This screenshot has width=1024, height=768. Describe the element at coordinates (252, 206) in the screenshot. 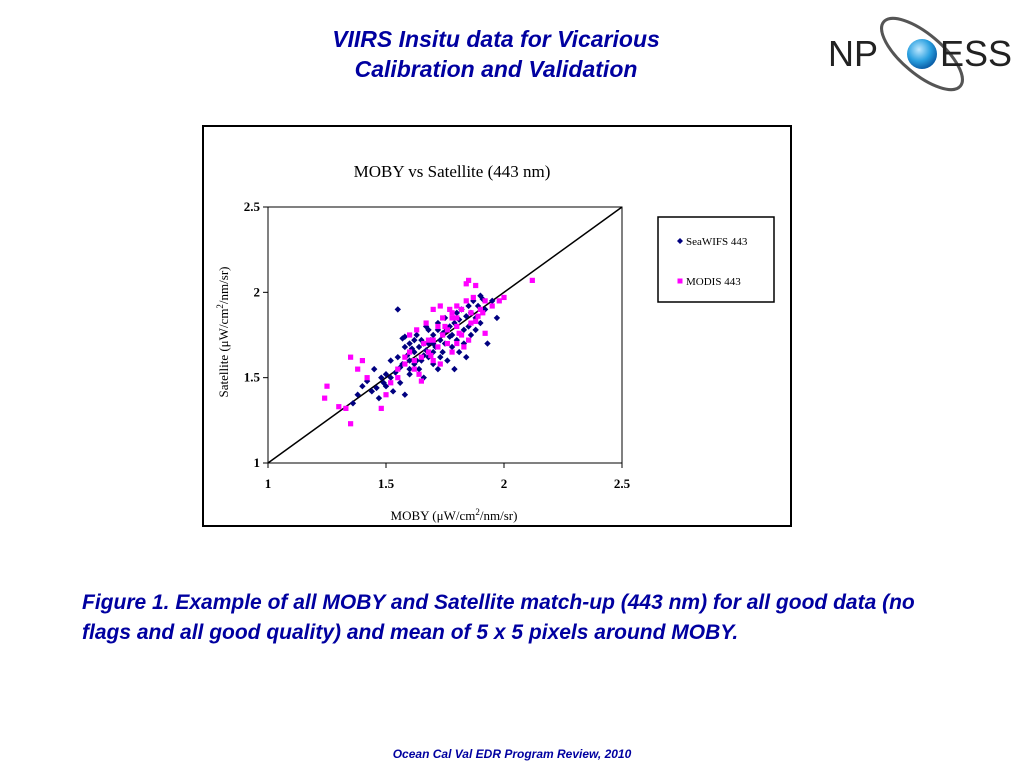

I see `y-tick-label: 2.5` at that location.